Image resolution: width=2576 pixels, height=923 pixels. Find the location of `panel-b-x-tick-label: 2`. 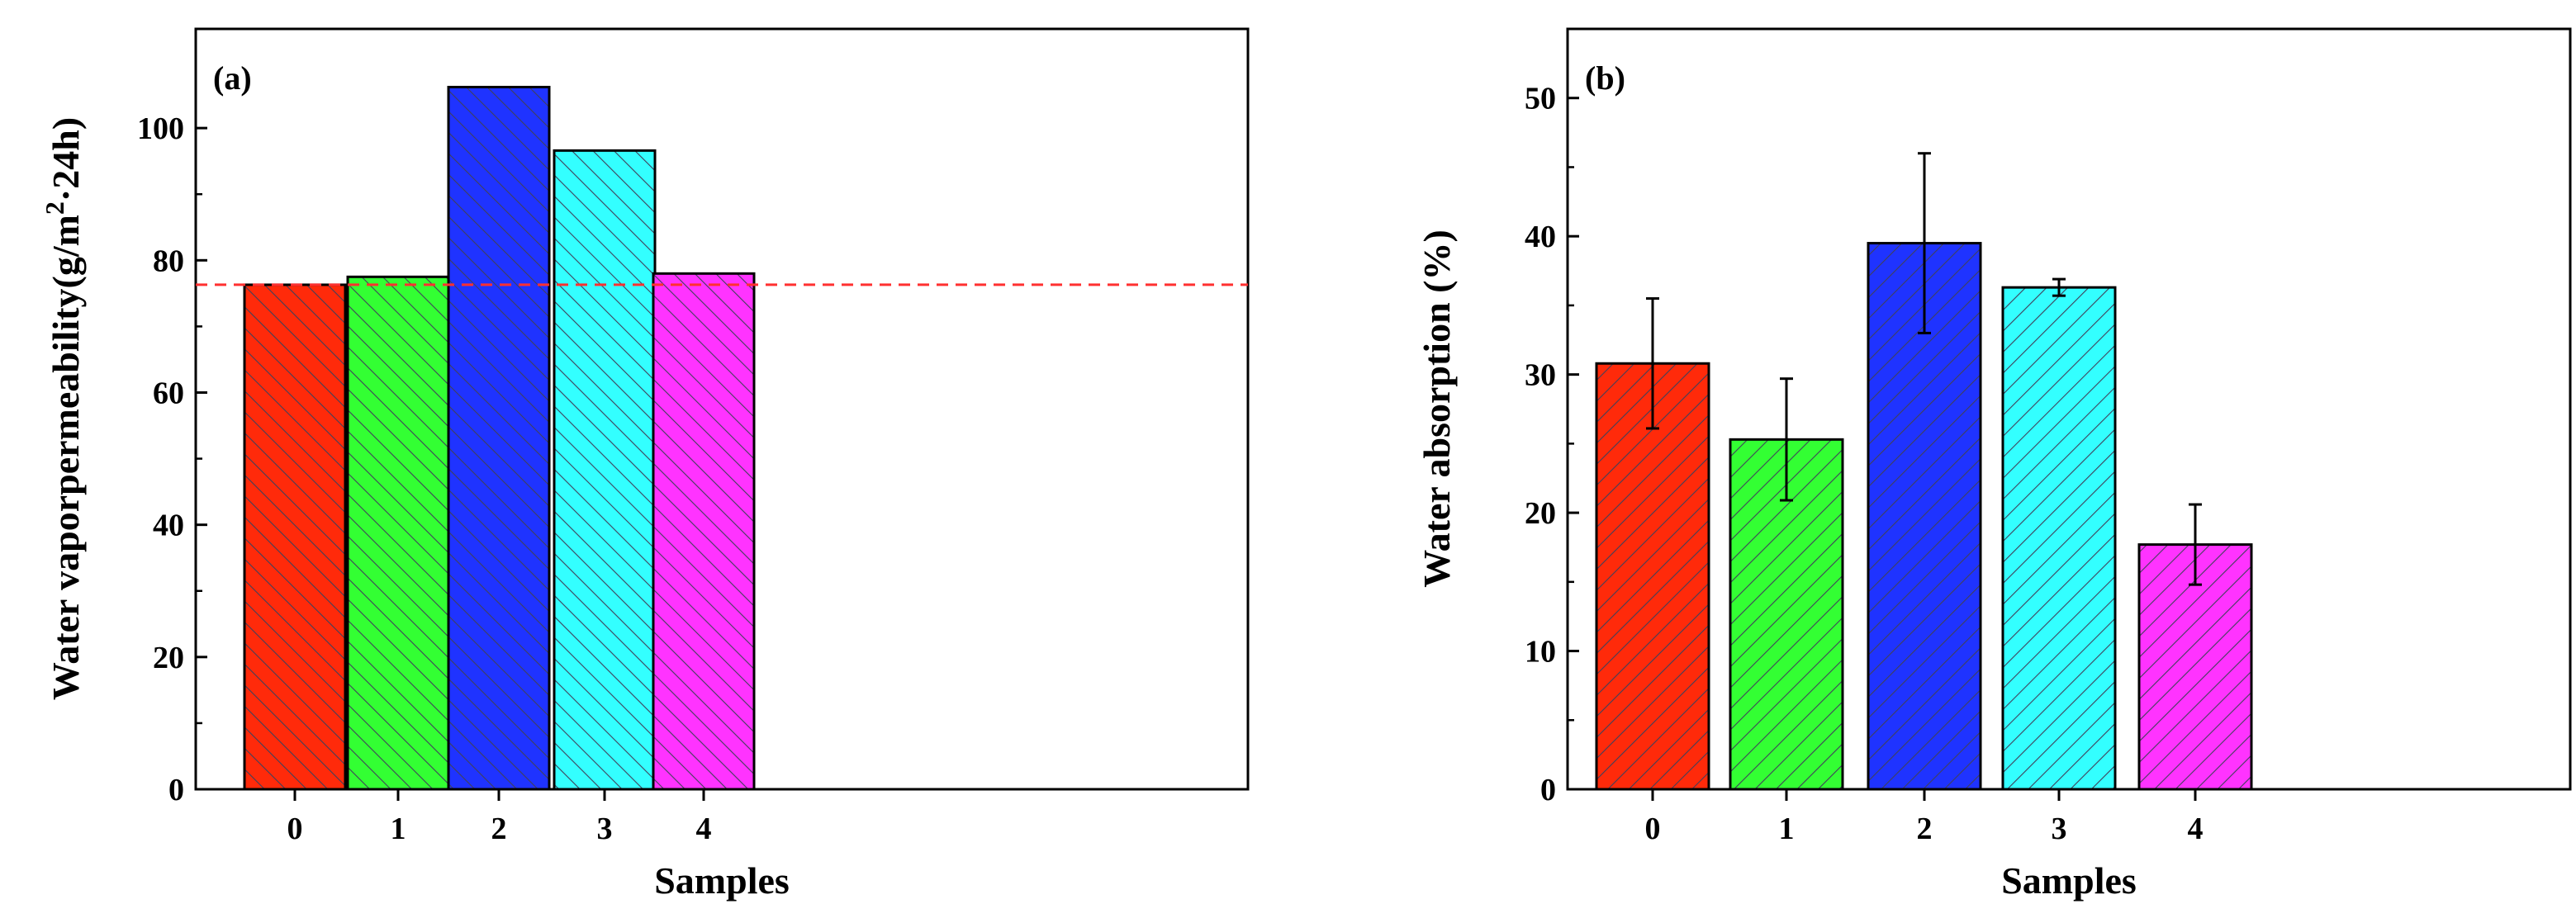

panel-b-x-tick-label: 2 is located at coordinates (1925, 829).